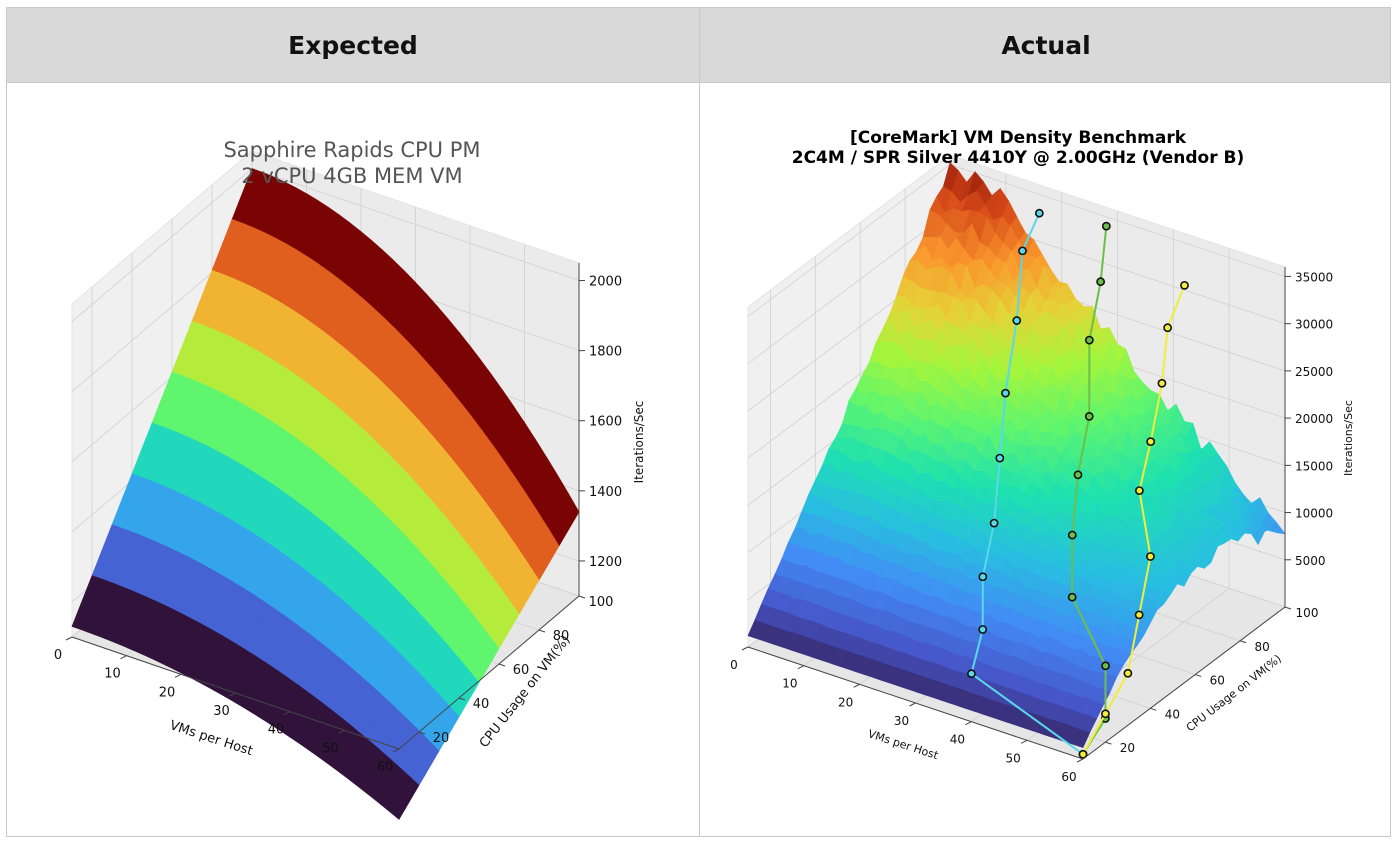 This screenshot has width=1398, height=846. Describe the element at coordinates (605, 492) in the screenshot. I see `z-tick-label: 1400` at that location.